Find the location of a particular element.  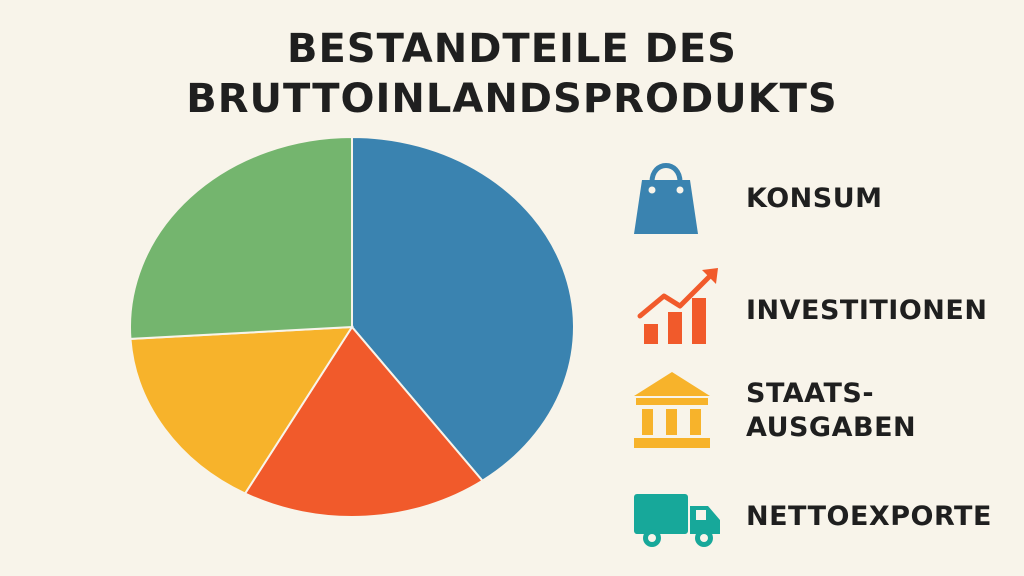

legend-label-investitionen-line-1: INVESTITIONEN is located at coordinates (867, 310).